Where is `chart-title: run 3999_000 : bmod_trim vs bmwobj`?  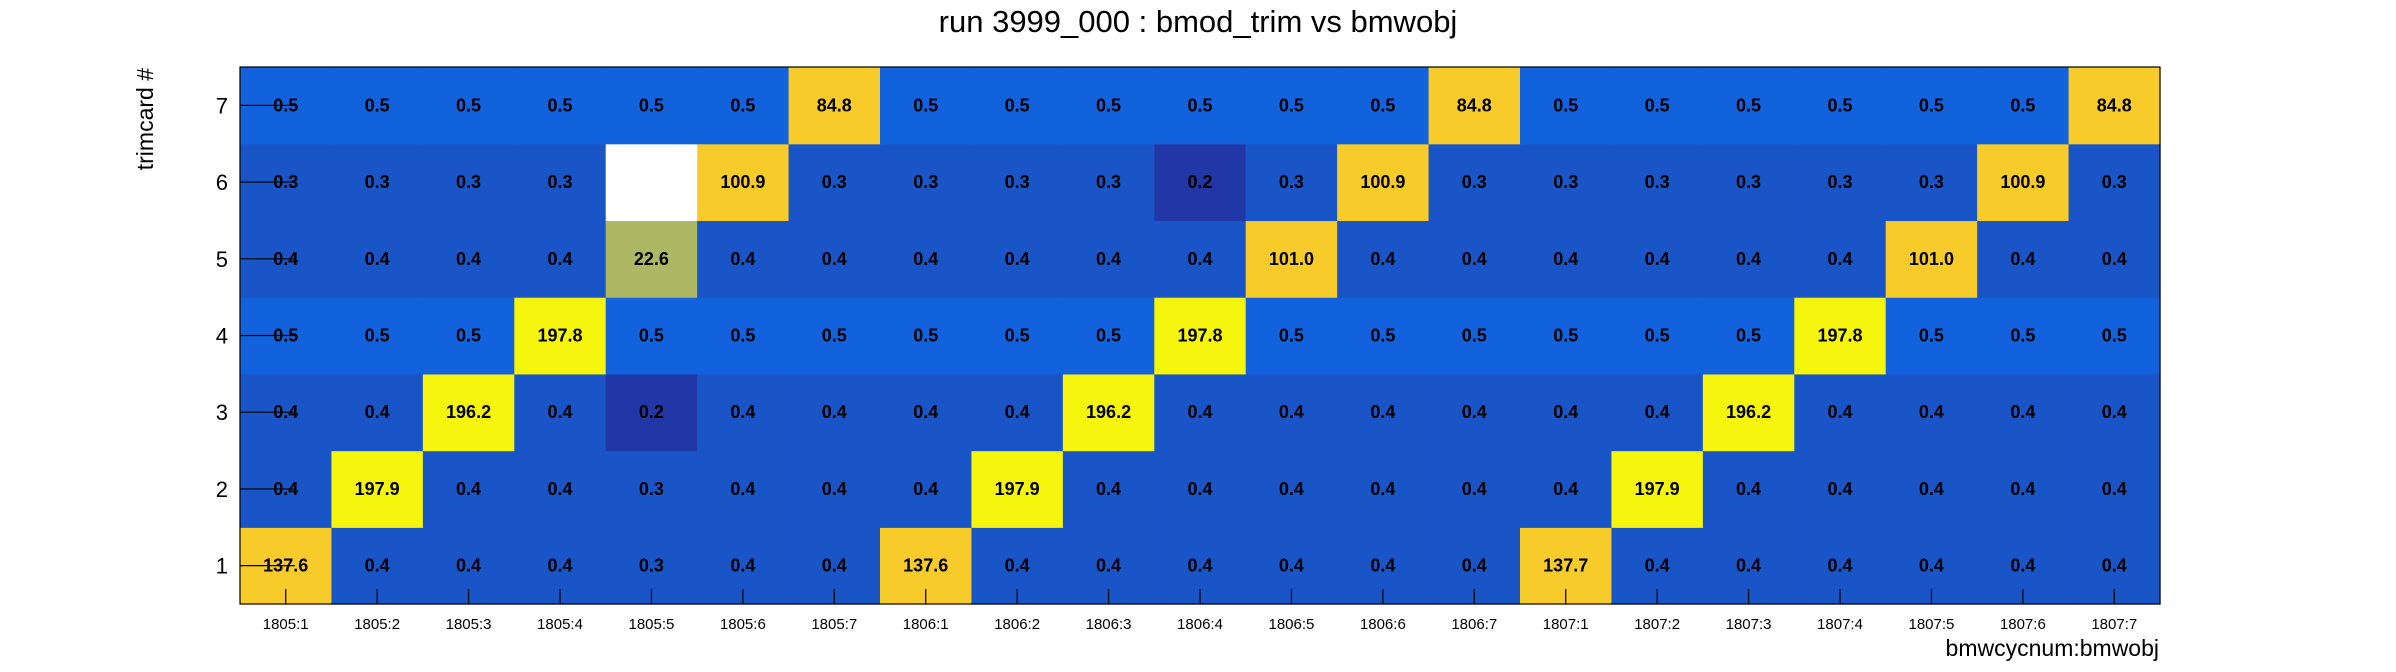 chart-title: run 3999_000 : bmod_trim vs bmwobj is located at coordinates (1198, 21).